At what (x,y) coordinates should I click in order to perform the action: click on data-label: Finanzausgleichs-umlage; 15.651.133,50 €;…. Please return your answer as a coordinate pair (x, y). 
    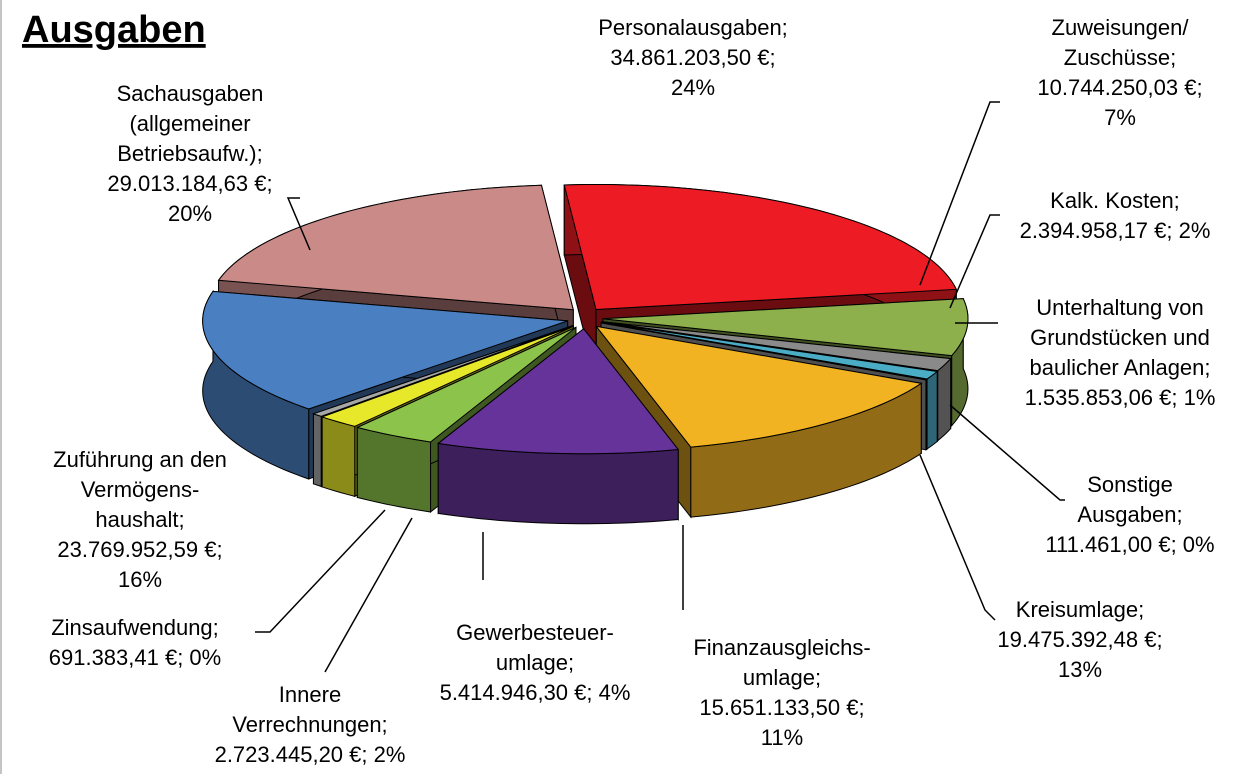
    Looking at the image, I should click on (781, 692).